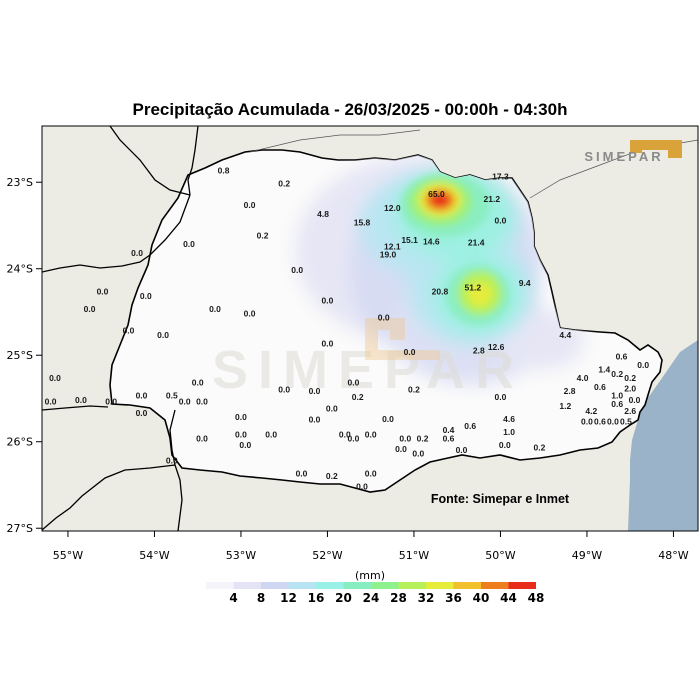 Image resolution: width=700 pixels, height=700 pixels. What do you see at coordinates (440, 292) in the screenshot?
I see `station-value: 20.8` at bounding box center [440, 292].